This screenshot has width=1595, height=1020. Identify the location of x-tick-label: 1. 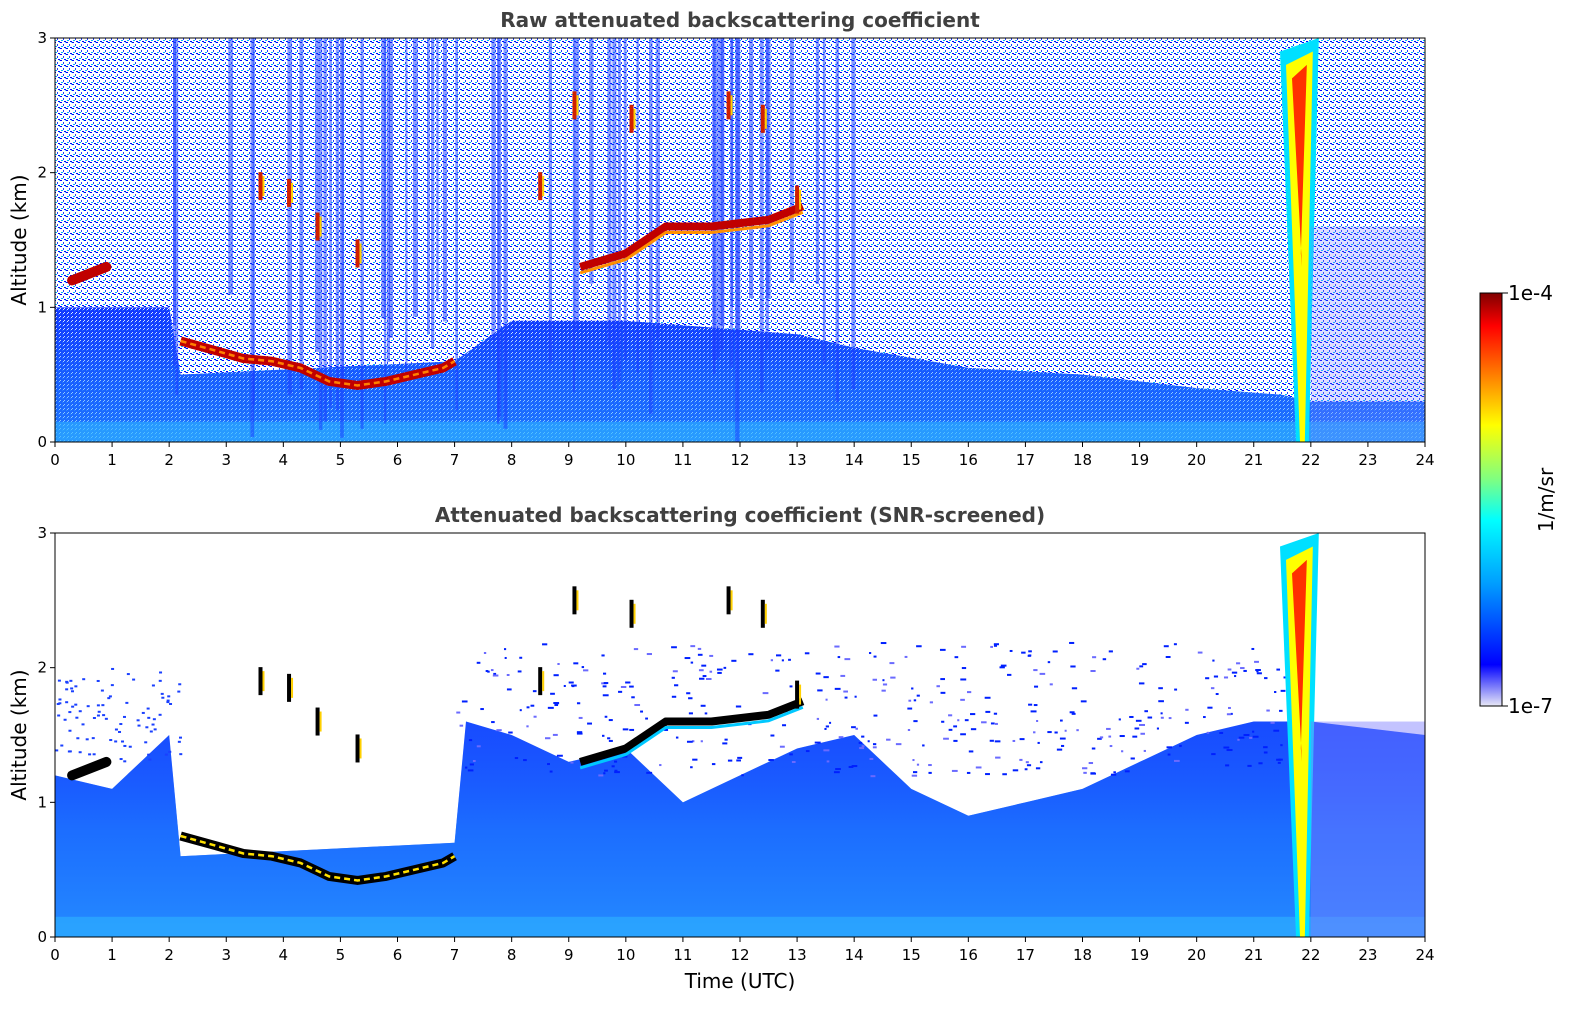
(112, 955).